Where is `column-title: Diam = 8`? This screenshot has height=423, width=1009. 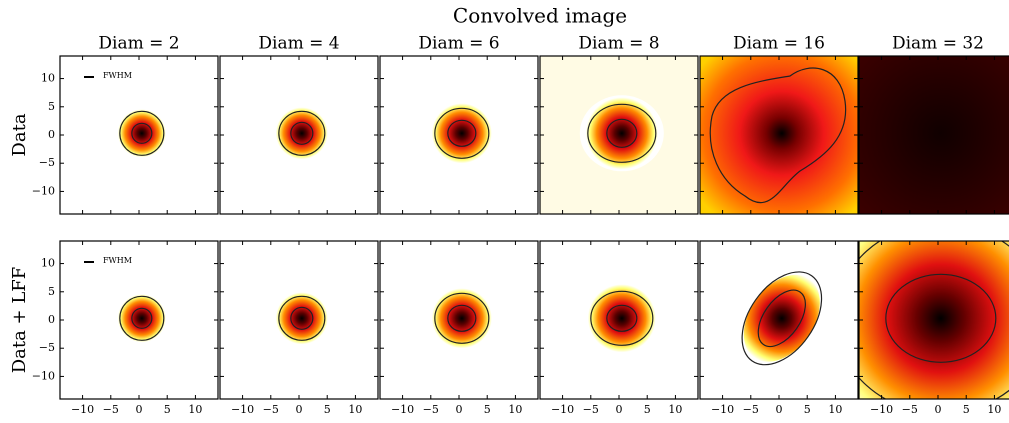 column-title: Diam = 8 is located at coordinates (618, 44).